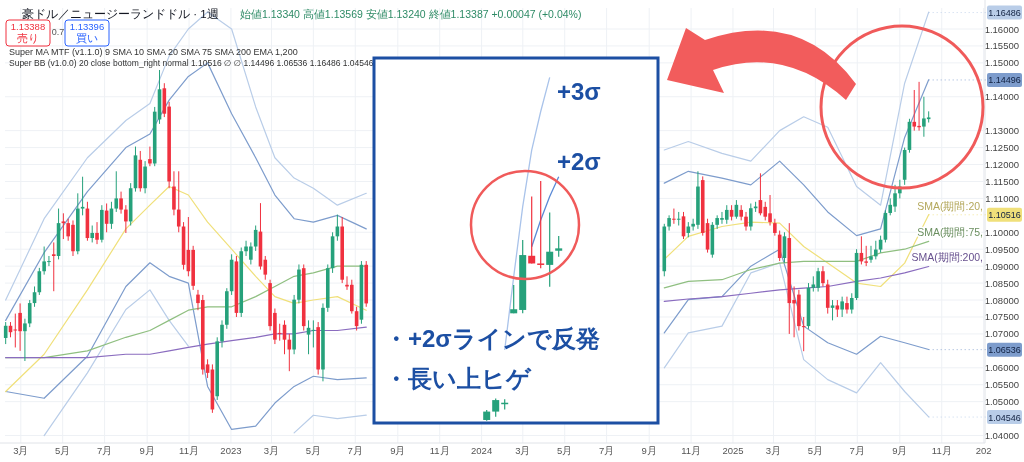  Describe the element at coordinates (1004, 417) in the screenshot. I see `annotation: 1.04546` at that location.